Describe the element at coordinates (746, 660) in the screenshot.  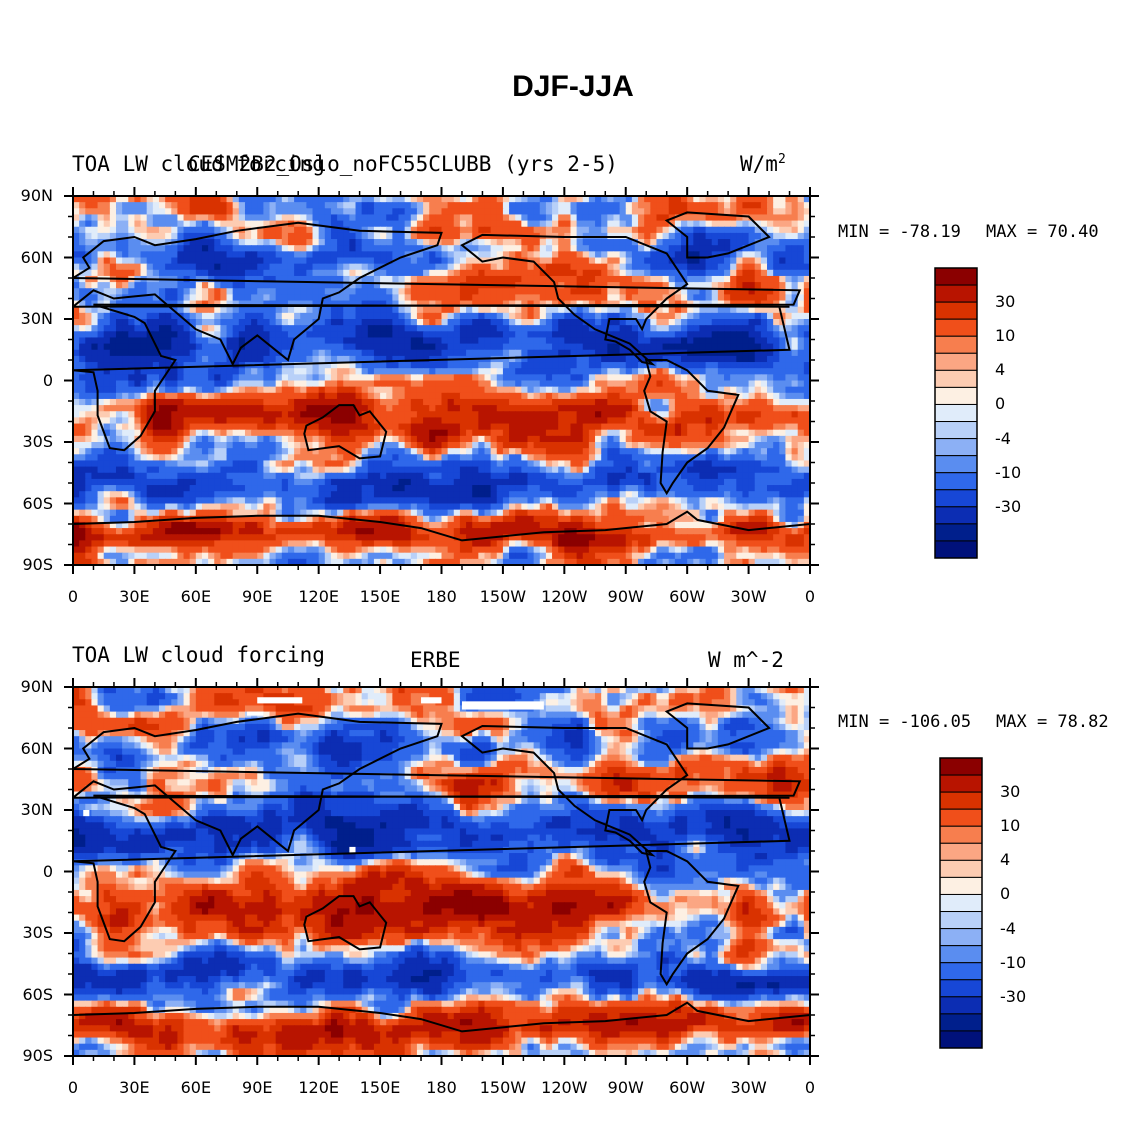
I see `panel2-units: W m^-2` at that location.